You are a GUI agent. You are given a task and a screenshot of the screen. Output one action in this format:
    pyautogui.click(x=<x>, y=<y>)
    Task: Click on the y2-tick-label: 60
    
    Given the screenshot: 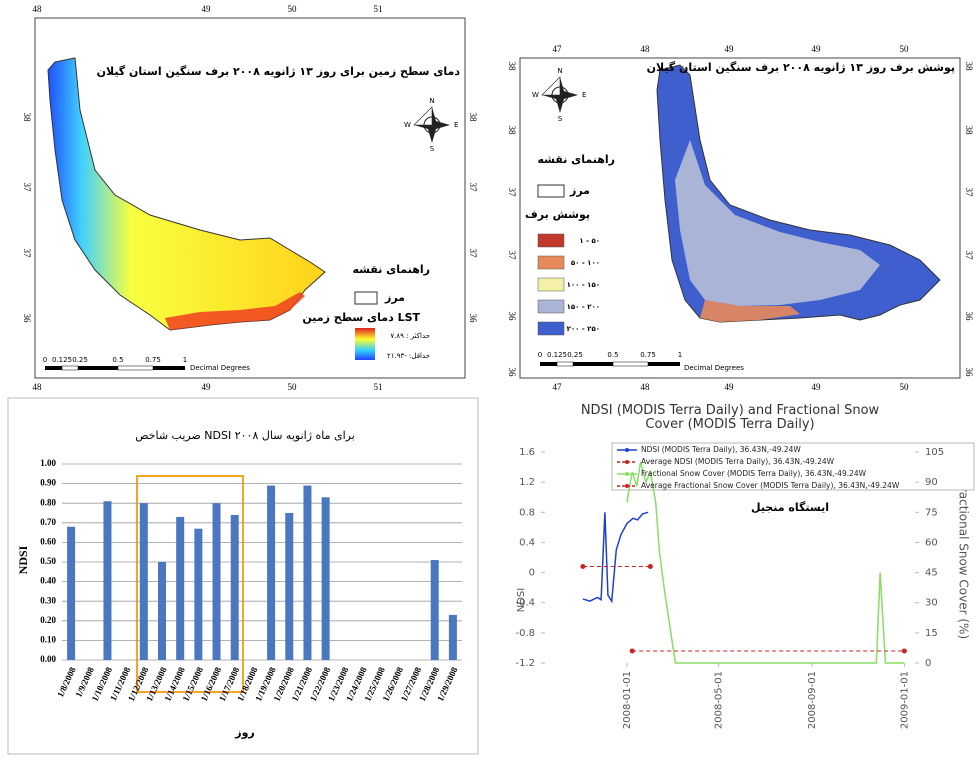 What is the action you would take?
    pyautogui.click(x=931, y=542)
    